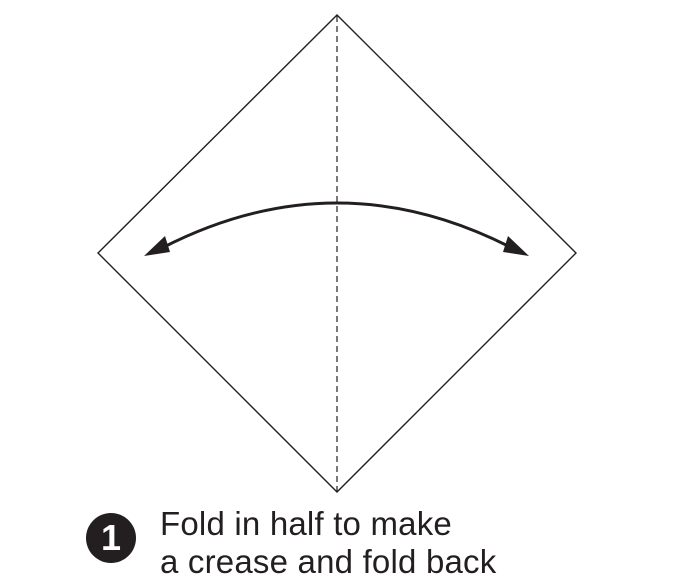 Image resolution: width=679 pixels, height=587 pixels. Describe the element at coordinates (306, 523) in the screenshot. I see `instruction-line-1: Fold in half to make` at that location.